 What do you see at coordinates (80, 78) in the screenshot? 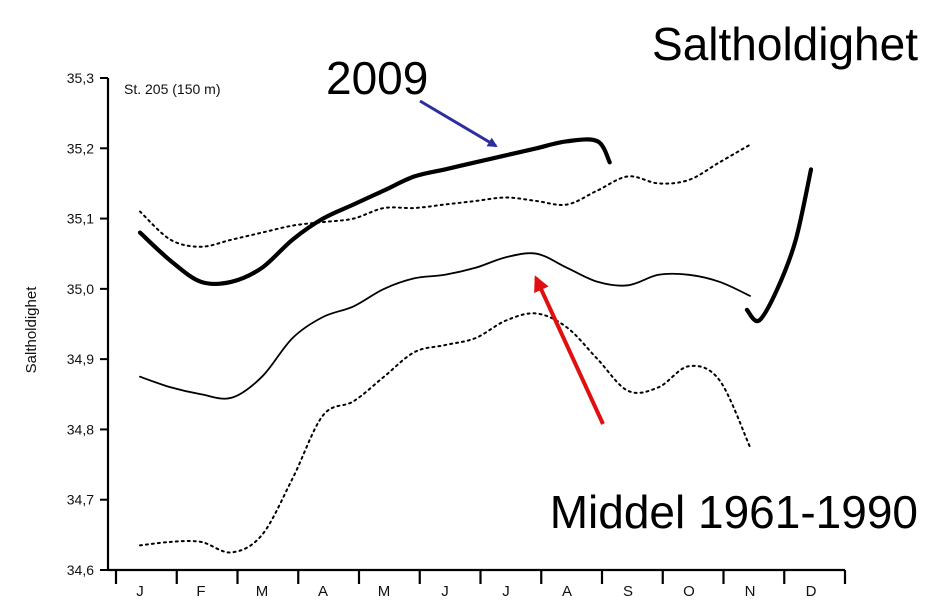
I see `y-tick-label: 35,3` at bounding box center [80, 78].